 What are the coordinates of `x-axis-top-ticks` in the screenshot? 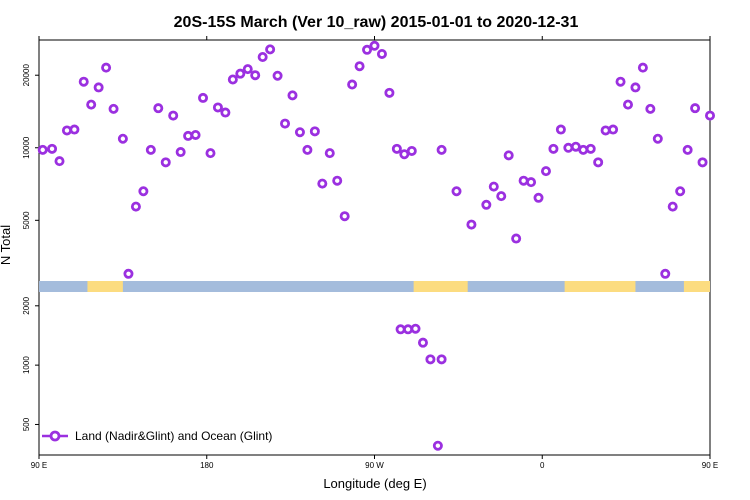 It's located at (374, 38).